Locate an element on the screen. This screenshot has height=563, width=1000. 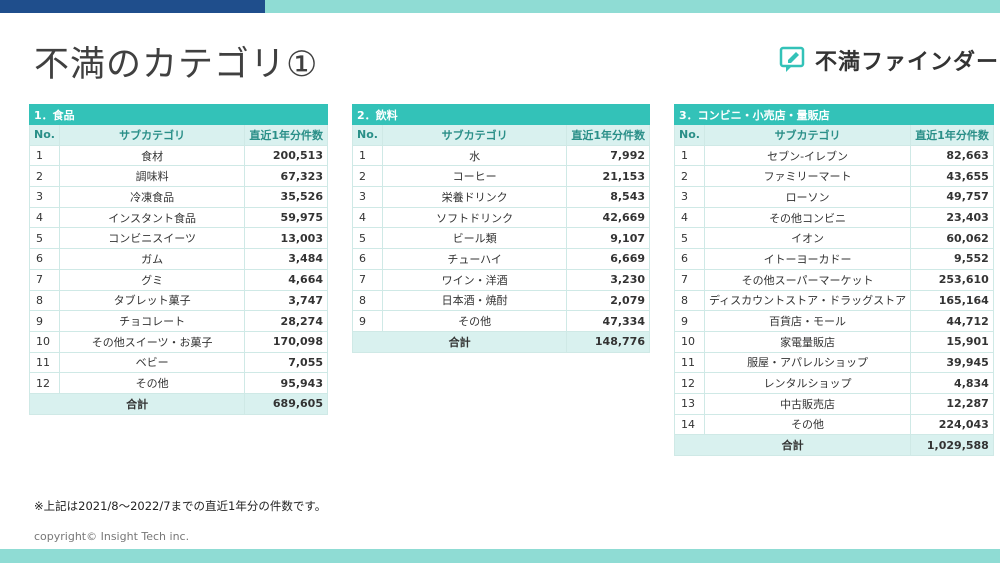
row-subcategory: 水 is located at coordinates (474, 155).